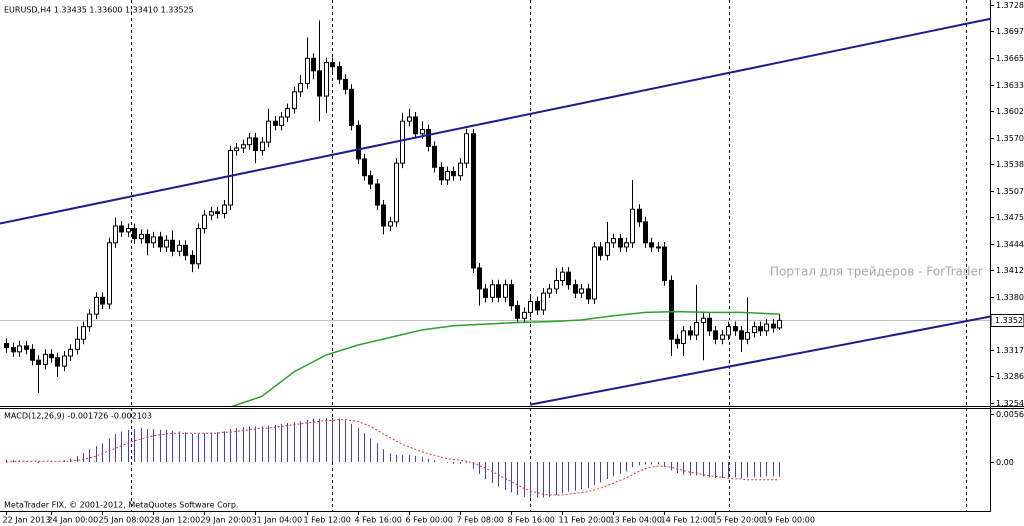 The height and width of the screenshot is (526, 1024). I want to click on macd-tick-label: 0.00, so click(1005, 462).